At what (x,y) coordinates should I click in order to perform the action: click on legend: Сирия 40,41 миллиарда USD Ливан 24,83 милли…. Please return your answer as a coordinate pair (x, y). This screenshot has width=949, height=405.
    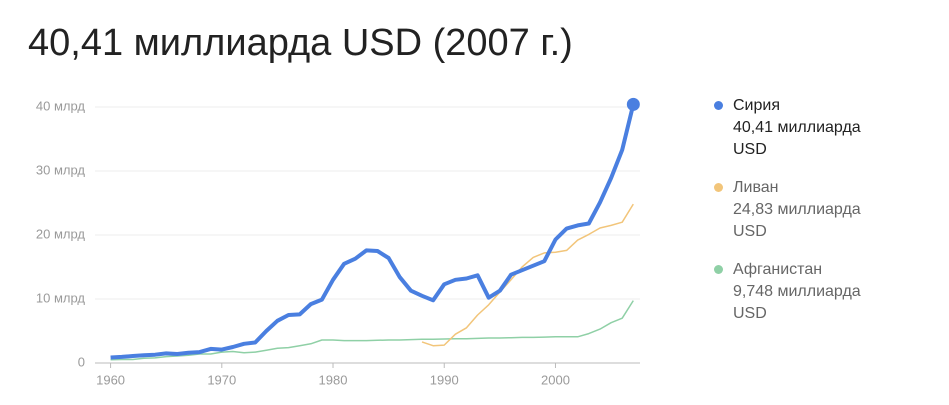
    Looking at the image, I should click on (802, 218).